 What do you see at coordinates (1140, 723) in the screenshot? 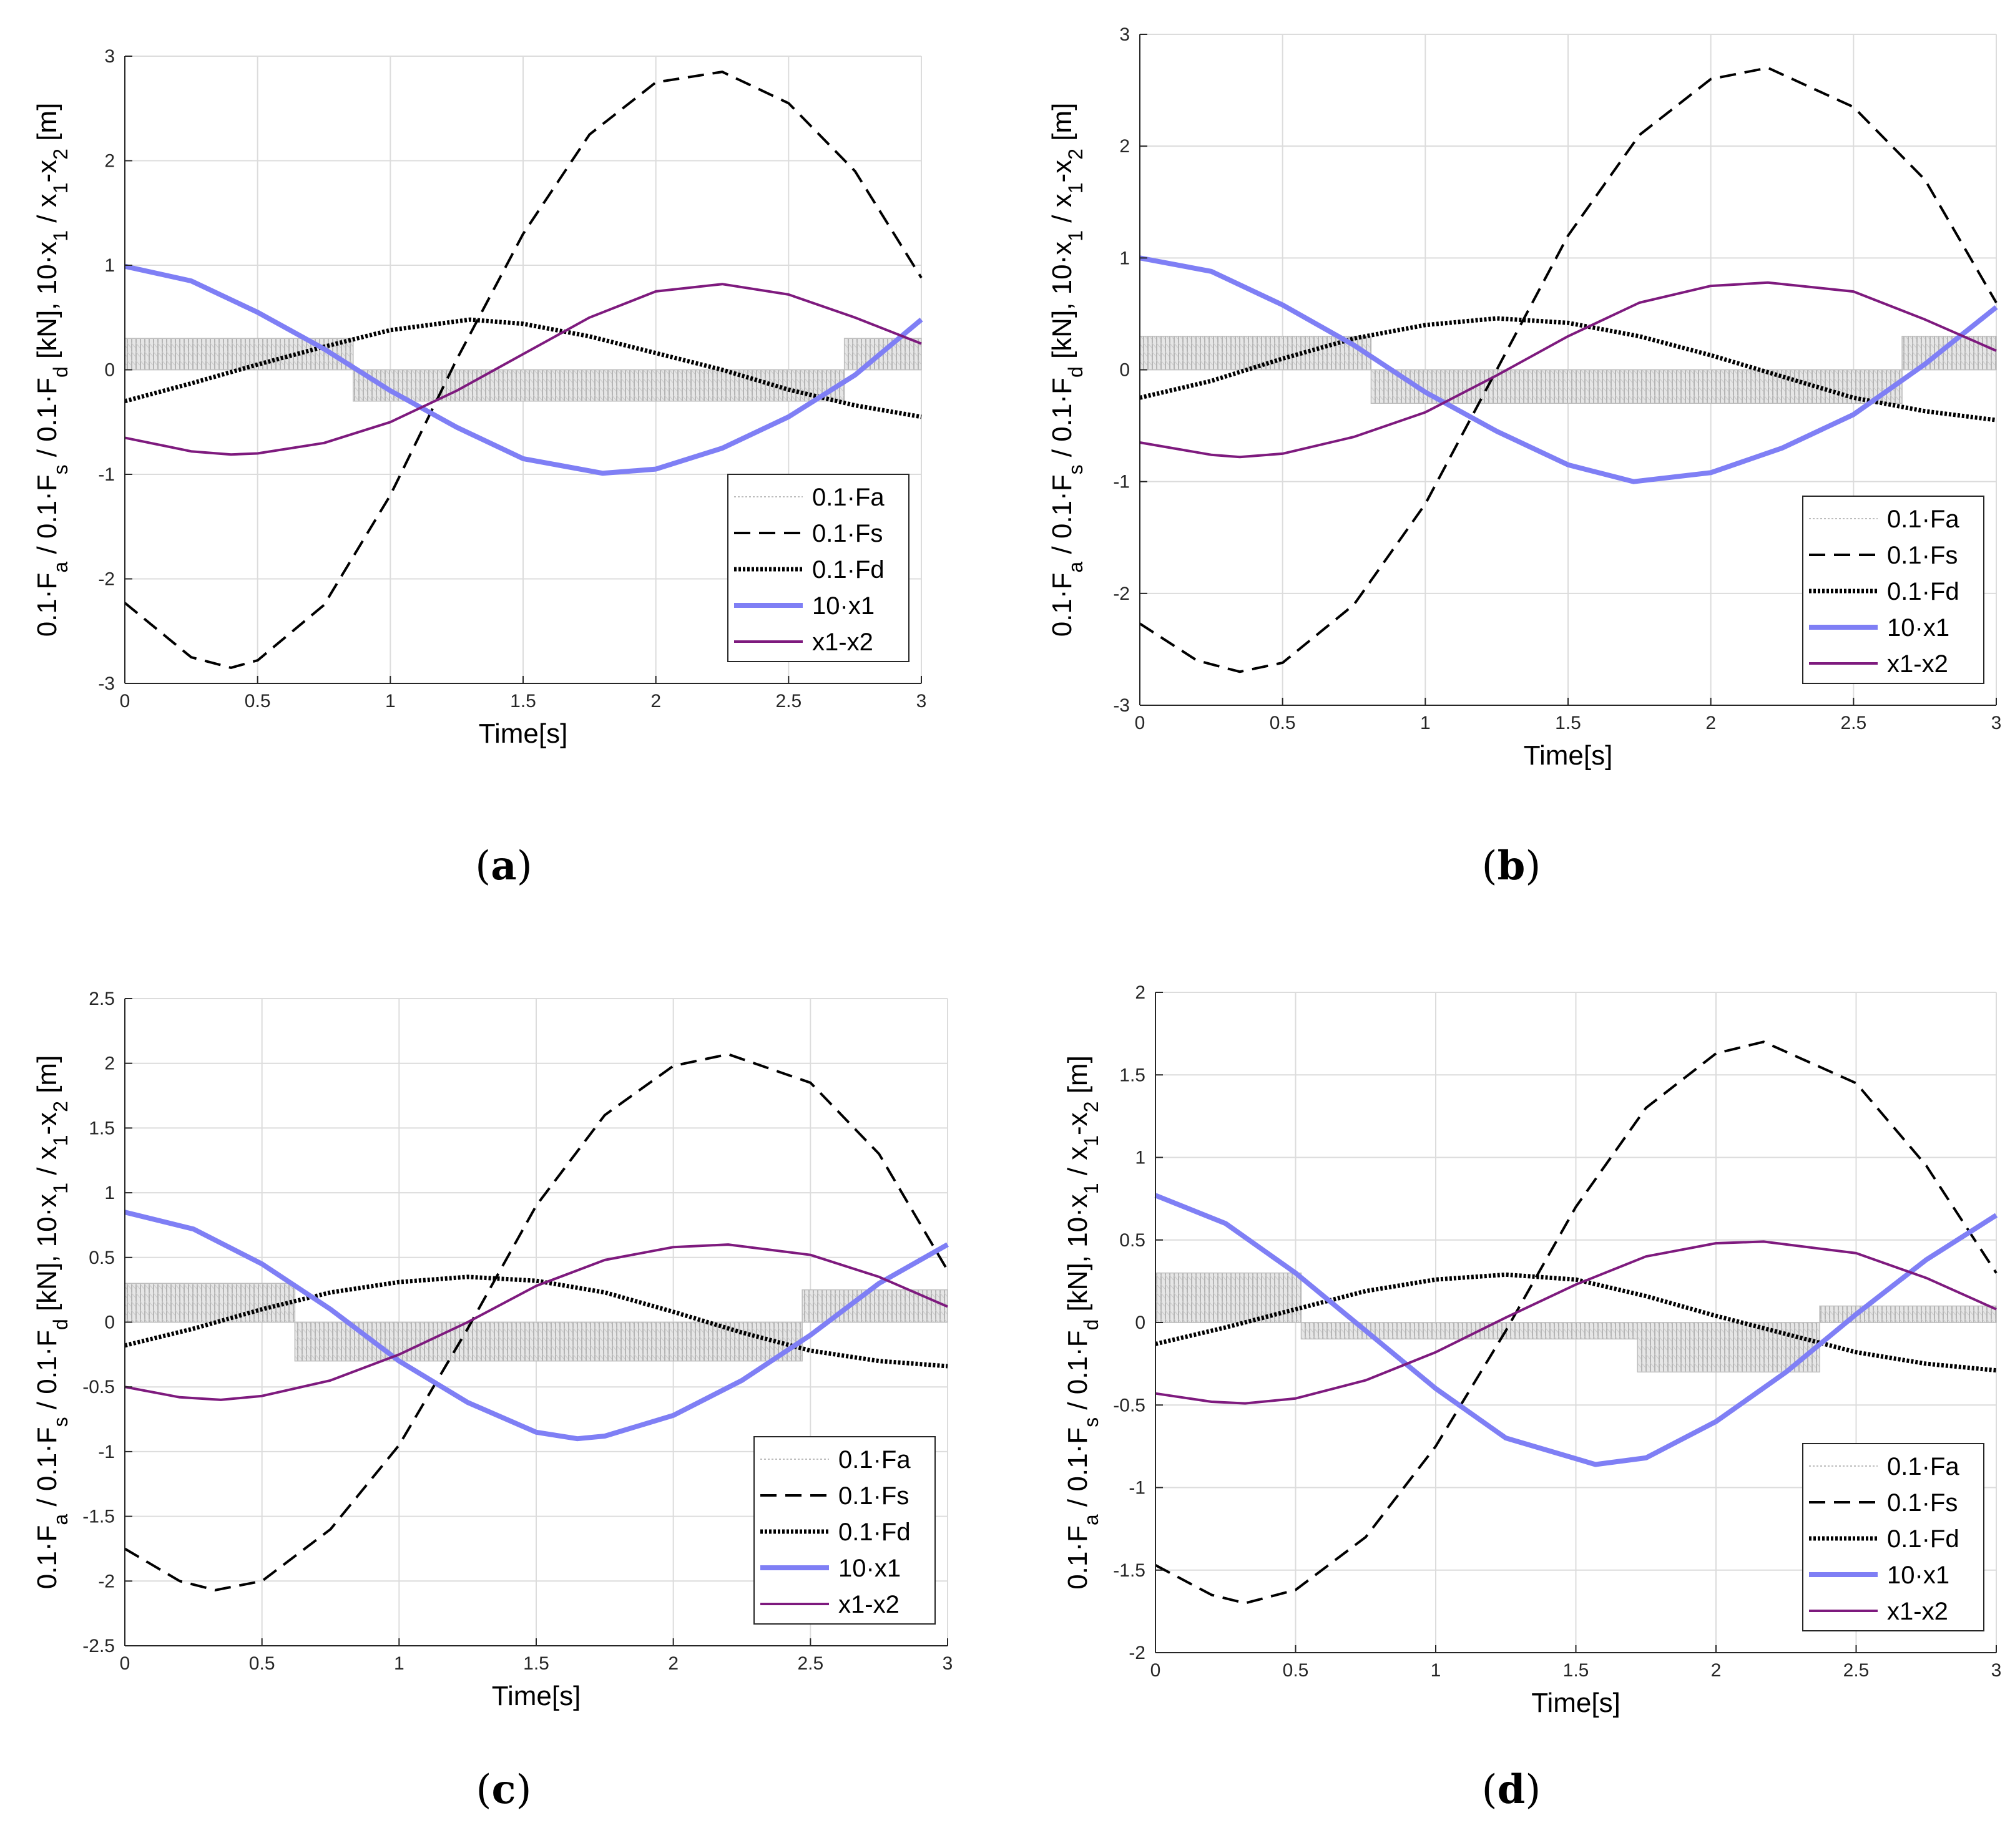
I see `x-tick-label-b-0: 0` at bounding box center [1140, 723].